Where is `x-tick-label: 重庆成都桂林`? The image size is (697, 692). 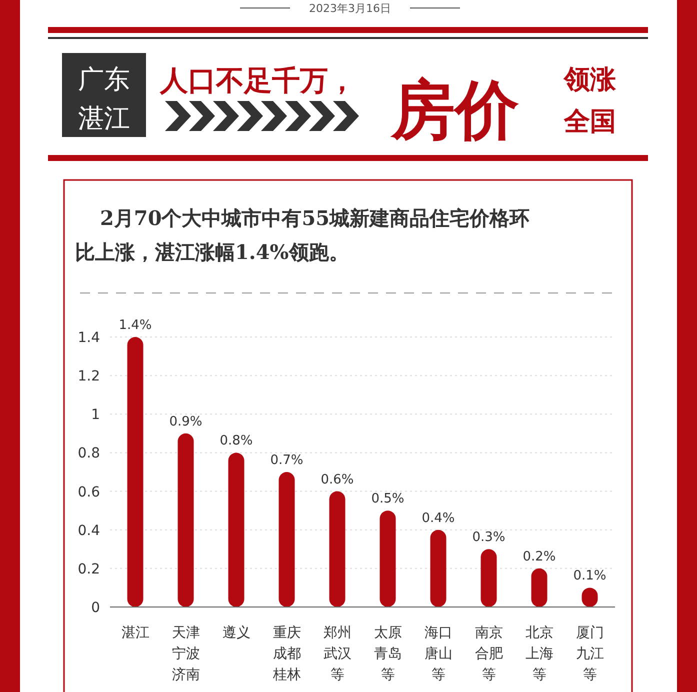 x-tick-label: 重庆成都桂林 is located at coordinates (286, 654).